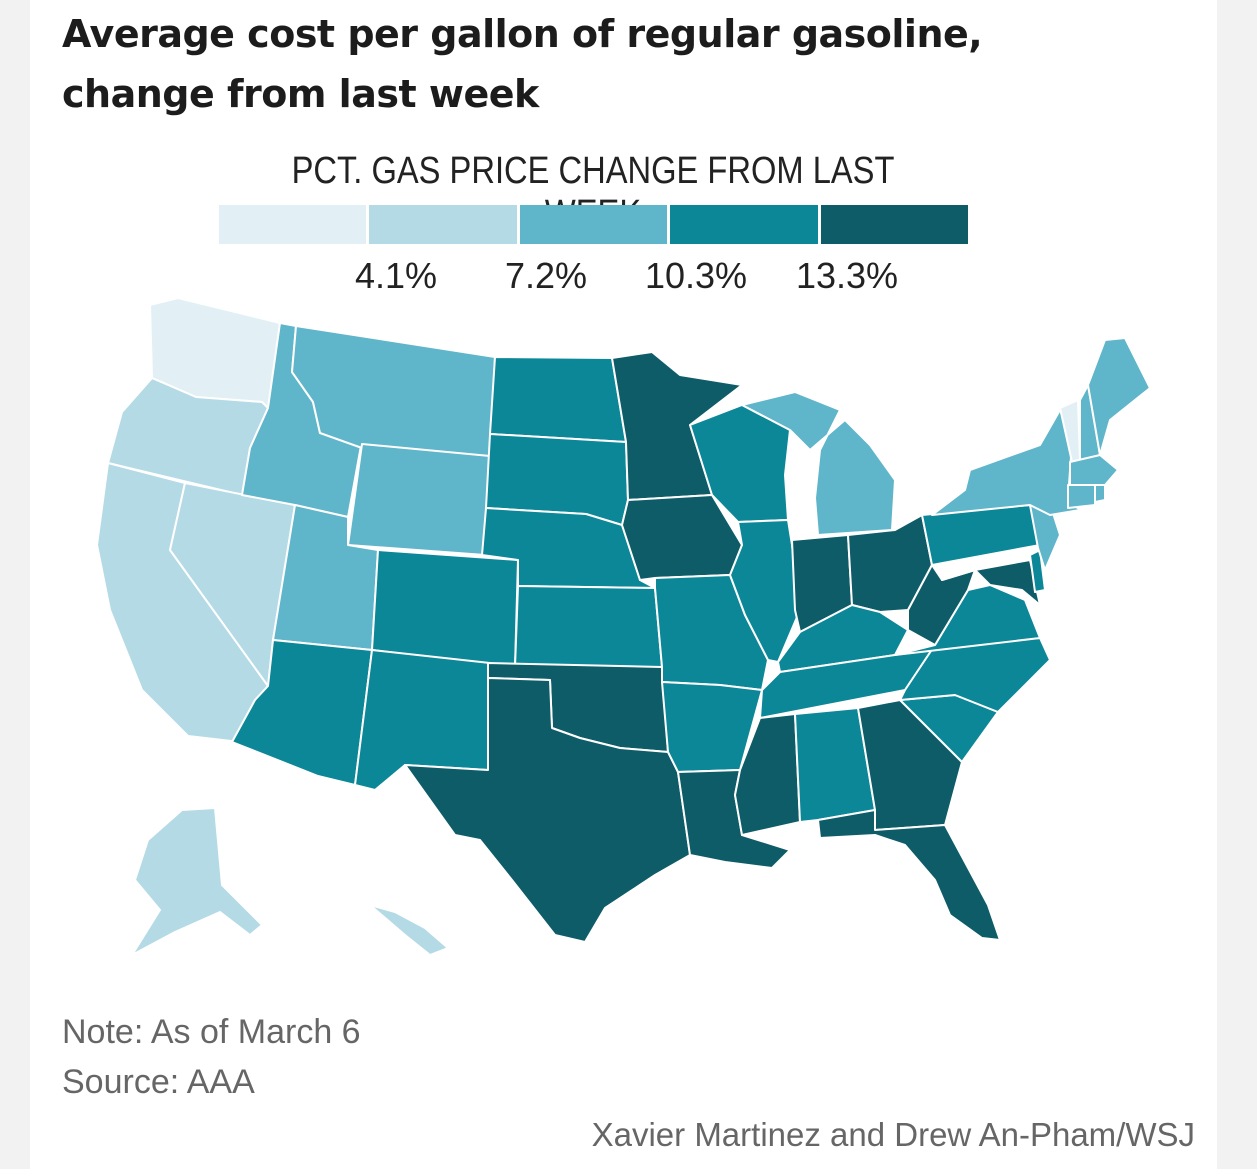 This screenshot has height=1169, width=1257. Describe the element at coordinates (396, 275) in the screenshot. I see `legend-tick-1: 4.1%` at that location.